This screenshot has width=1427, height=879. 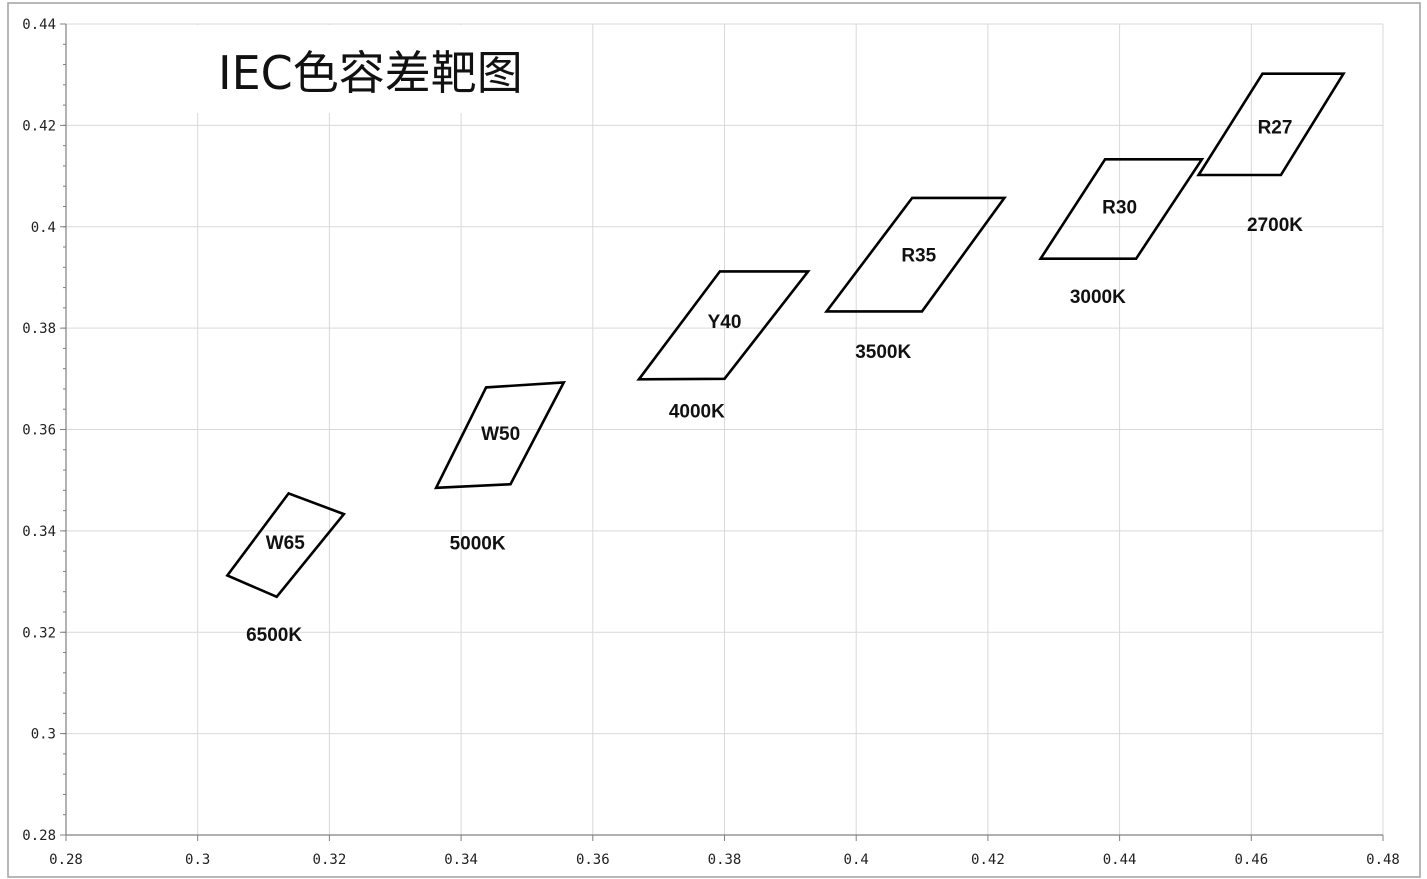 I want to click on x-tick-label: 0.34, so click(x=461, y=860).